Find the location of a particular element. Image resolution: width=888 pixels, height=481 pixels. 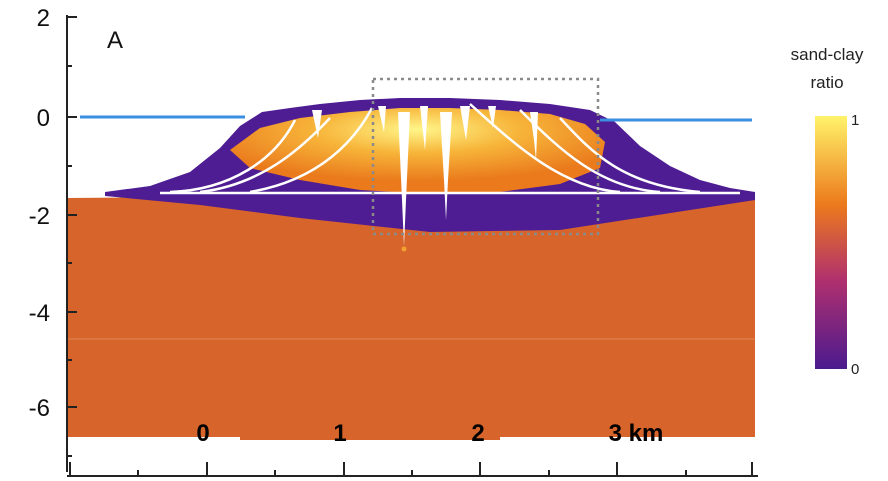

colorbar-title-line2: ratio is located at coordinates (826, 82).